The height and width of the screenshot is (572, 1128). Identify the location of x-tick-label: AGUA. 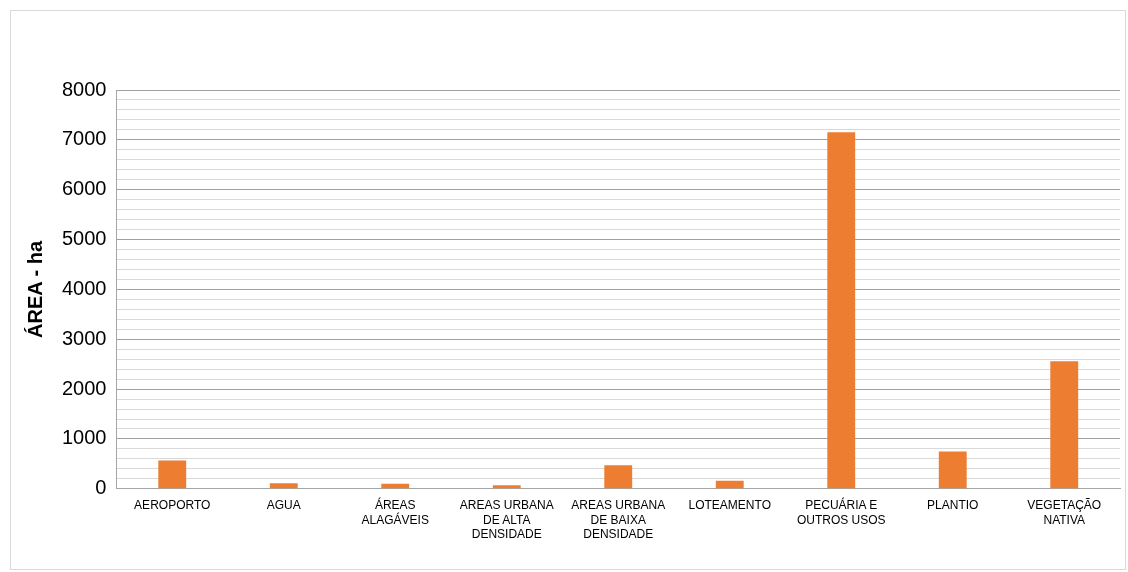
(283, 505).